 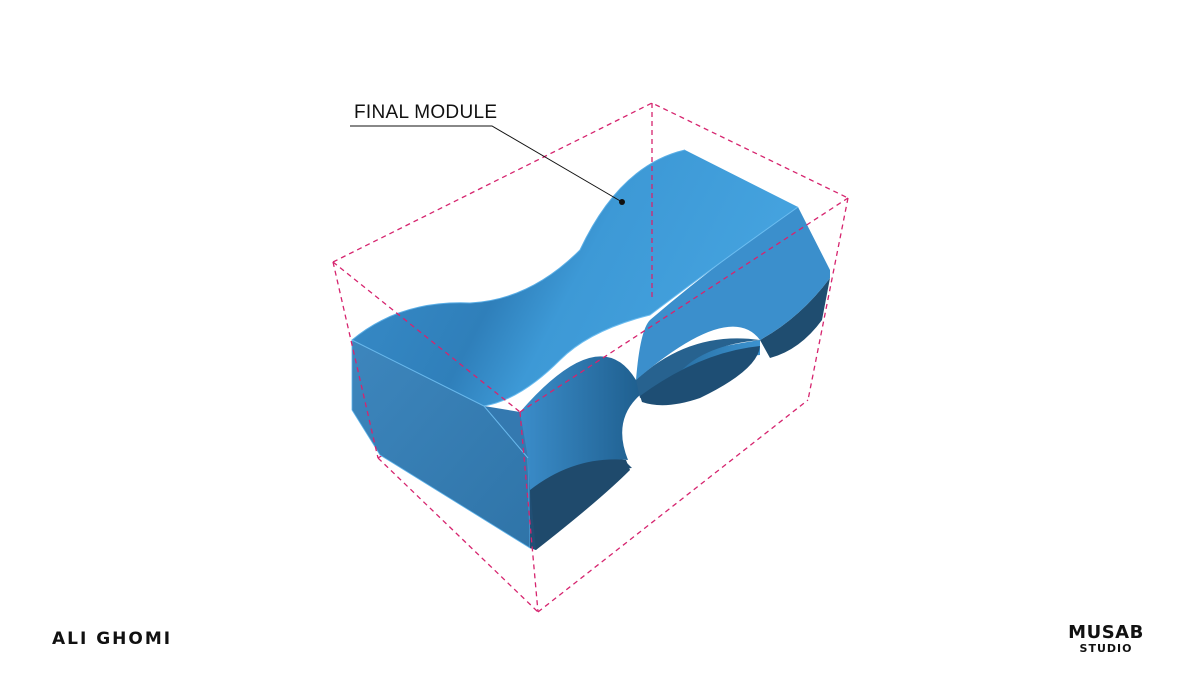 I want to click on top-surface-back-edge, so click(x=518, y=245).